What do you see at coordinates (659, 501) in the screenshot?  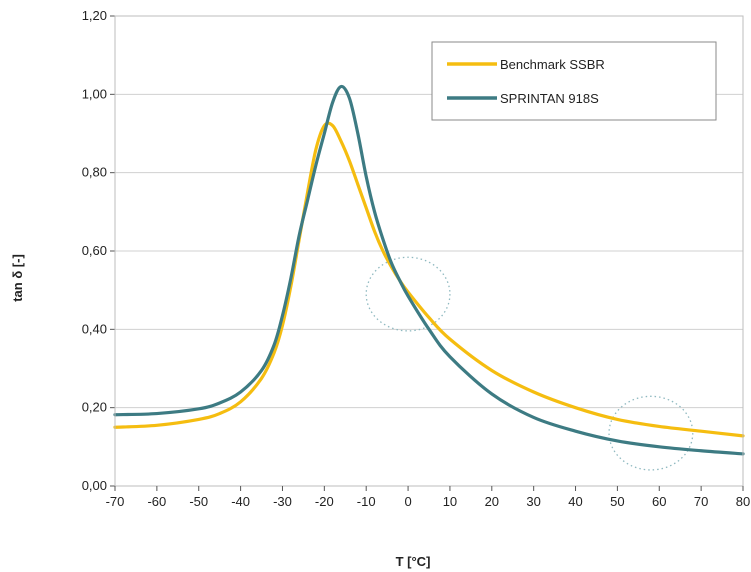 I see `x-tick-label: 60` at bounding box center [659, 501].